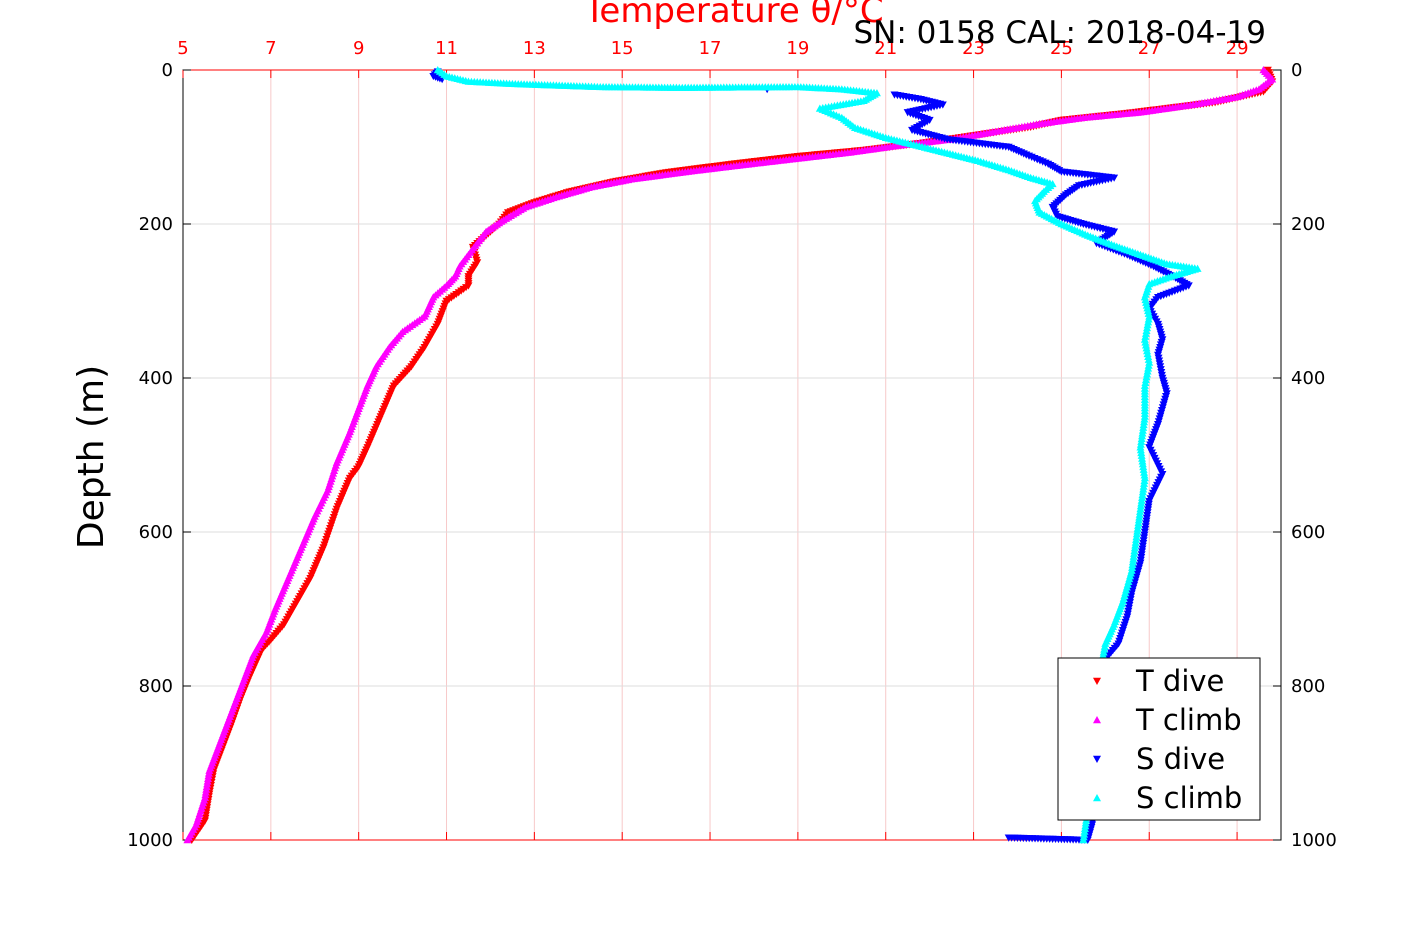  What do you see at coordinates (156, 686) in the screenshot?
I see `y-tick-label-left: 800` at bounding box center [156, 686].